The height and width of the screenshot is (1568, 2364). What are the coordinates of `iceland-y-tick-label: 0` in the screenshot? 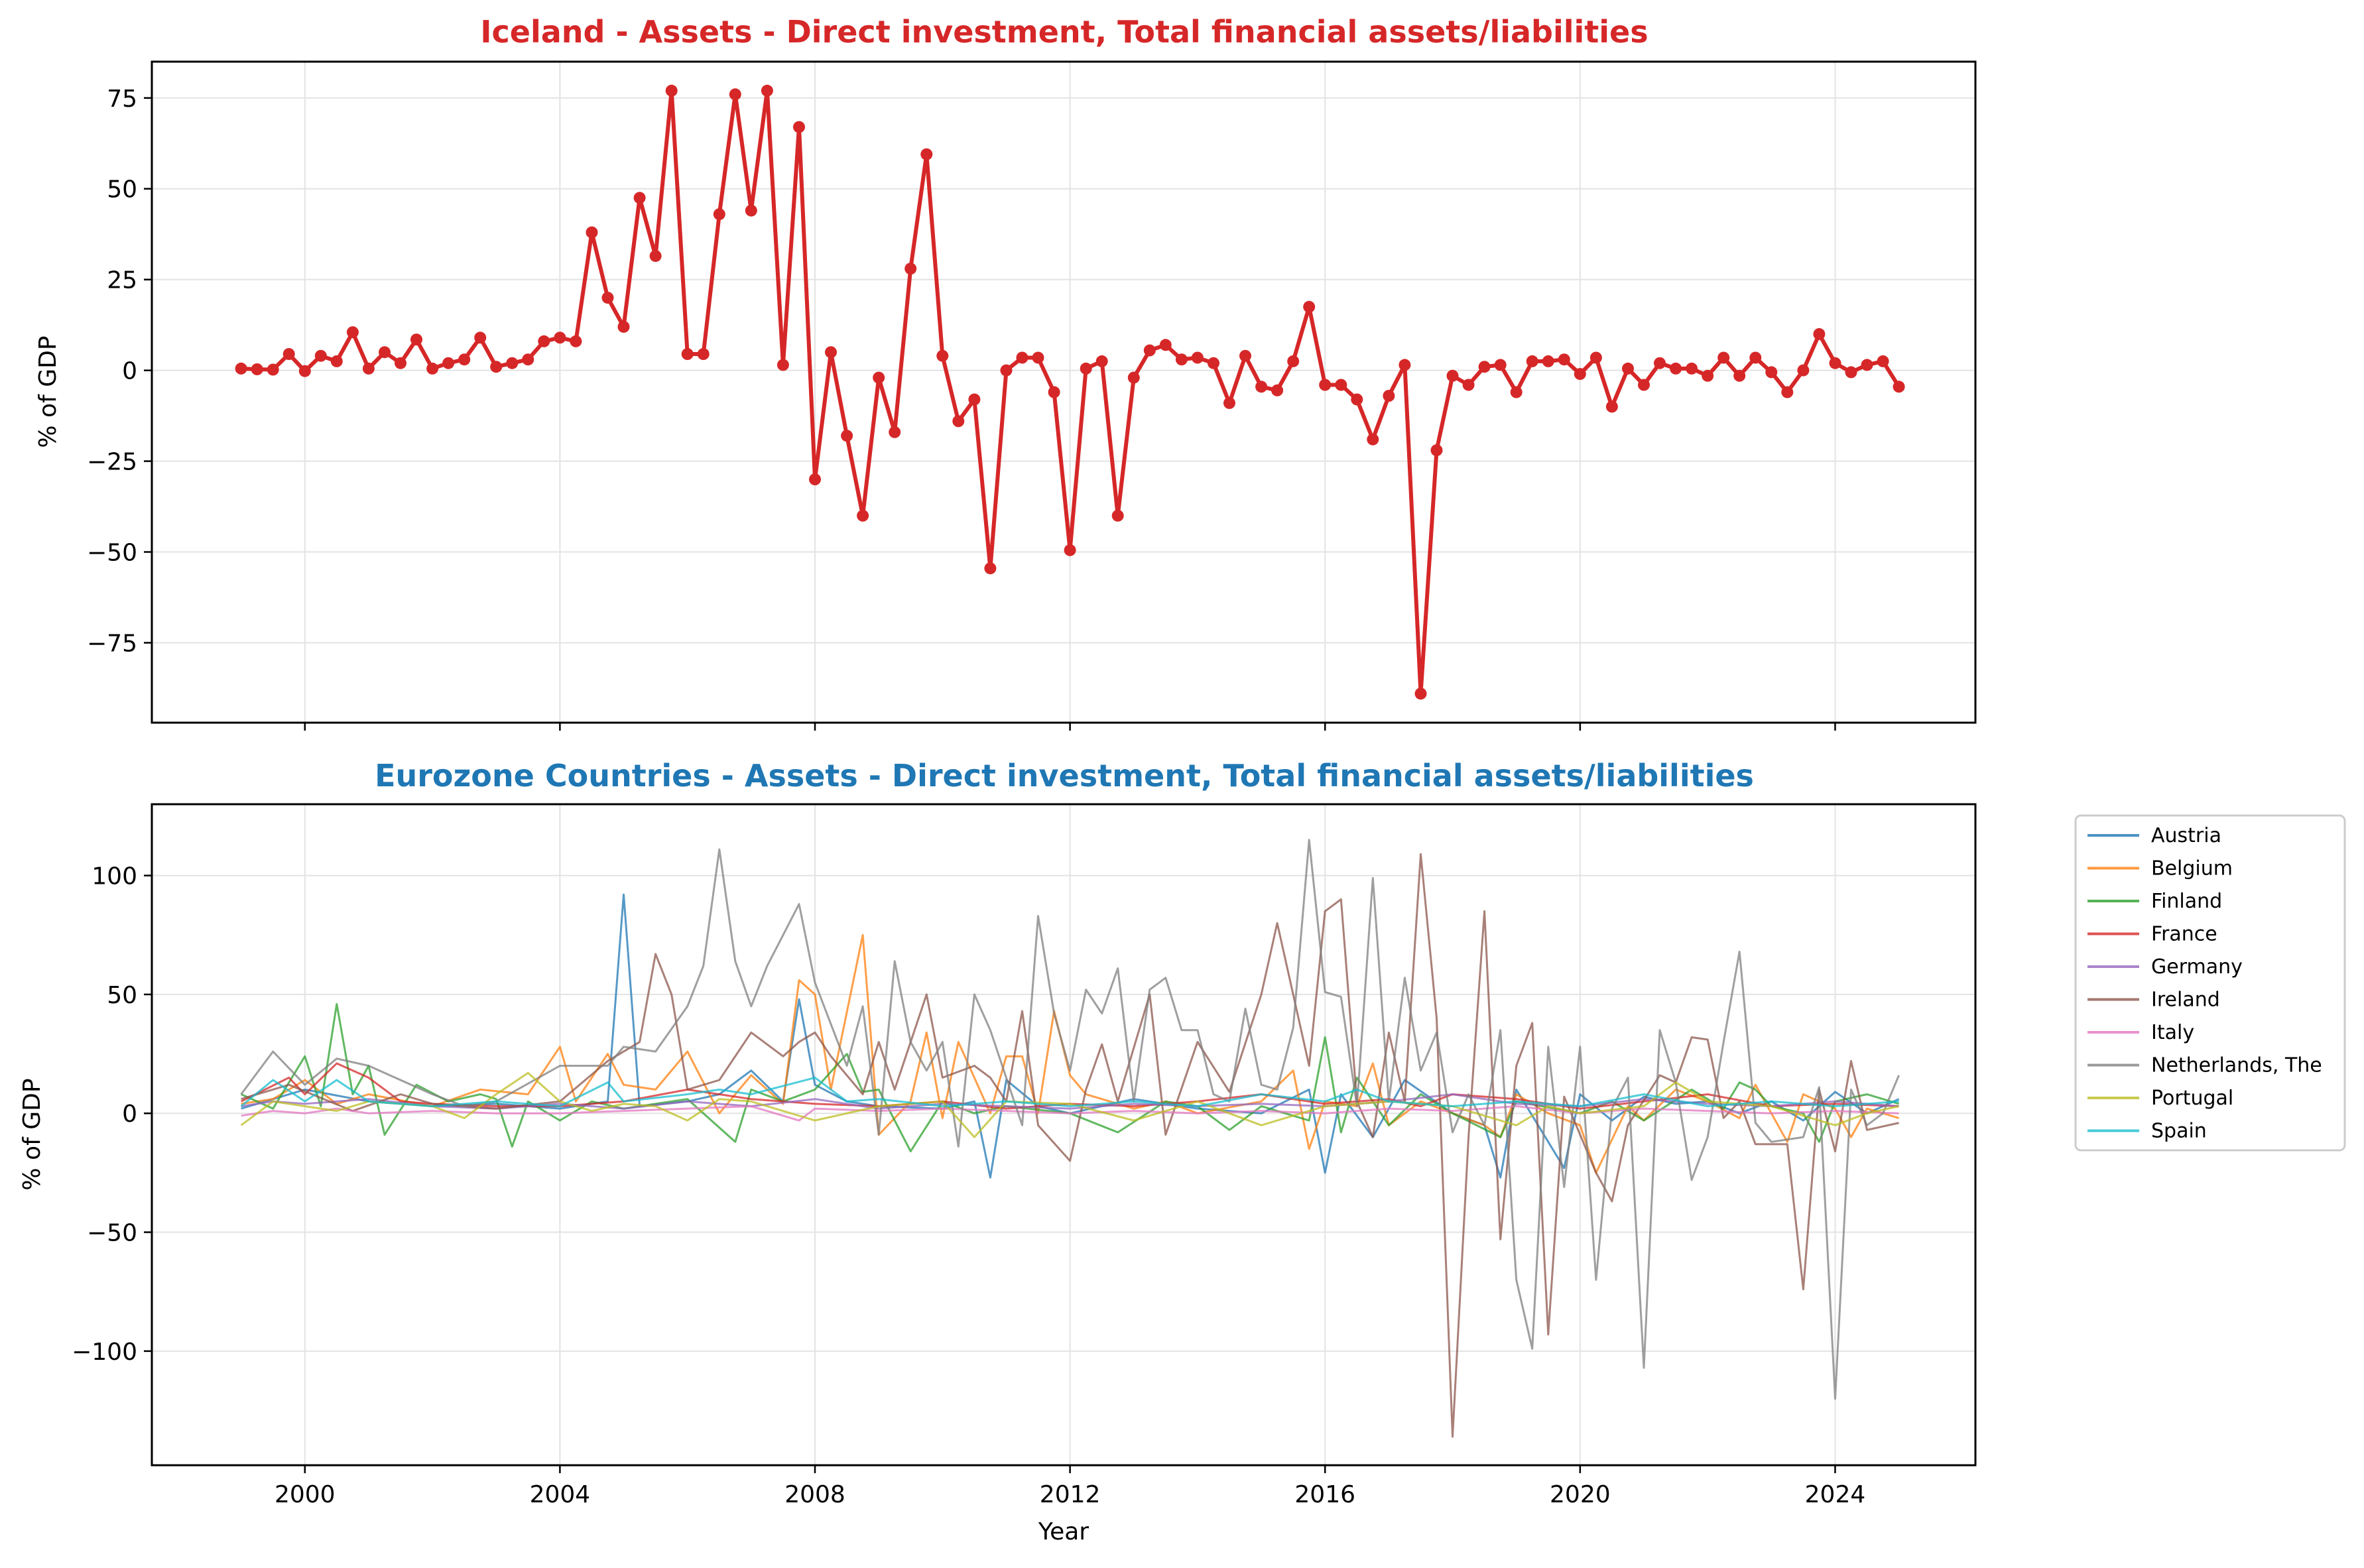 It's located at (129, 371).